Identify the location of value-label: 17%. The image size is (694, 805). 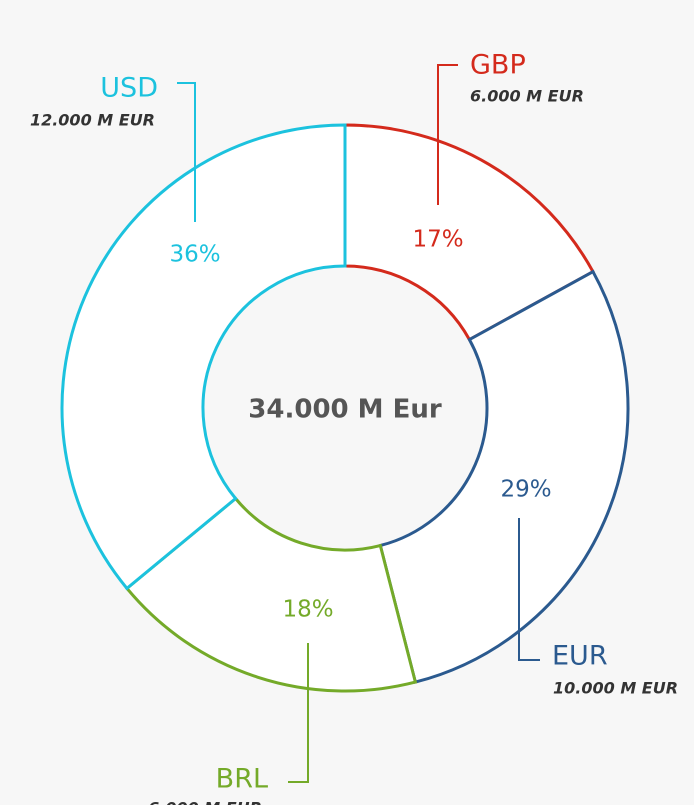
(437, 240).